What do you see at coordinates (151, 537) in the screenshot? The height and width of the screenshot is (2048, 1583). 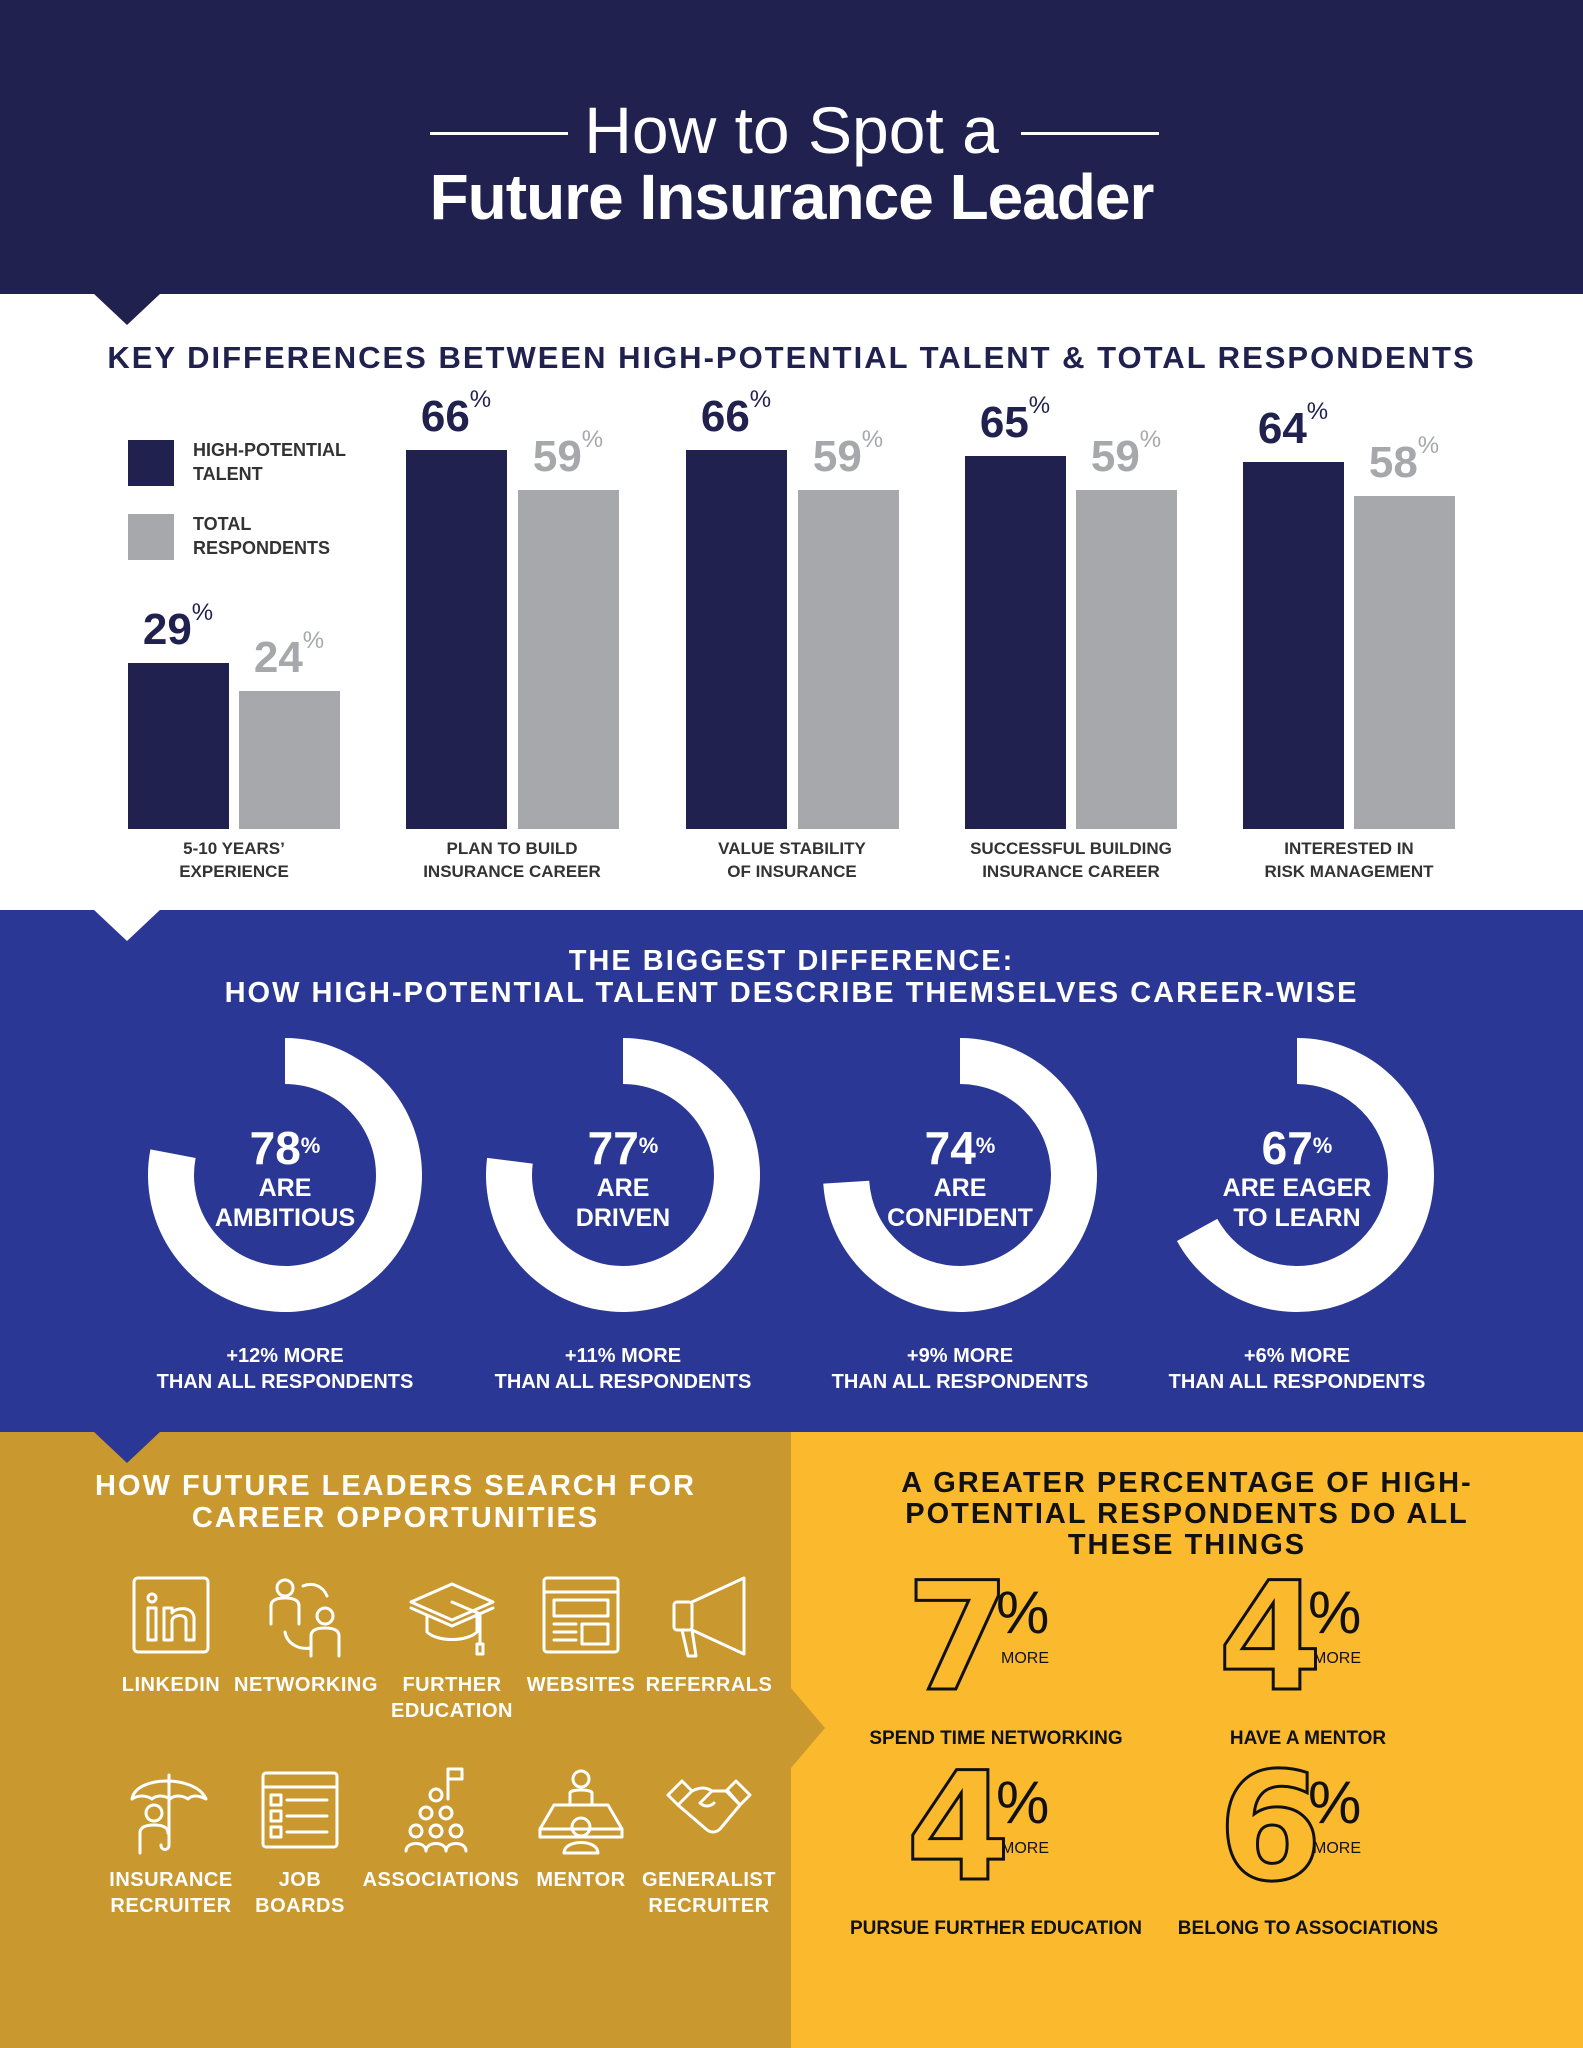 I see `legend-swatch-total` at bounding box center [151, 537].